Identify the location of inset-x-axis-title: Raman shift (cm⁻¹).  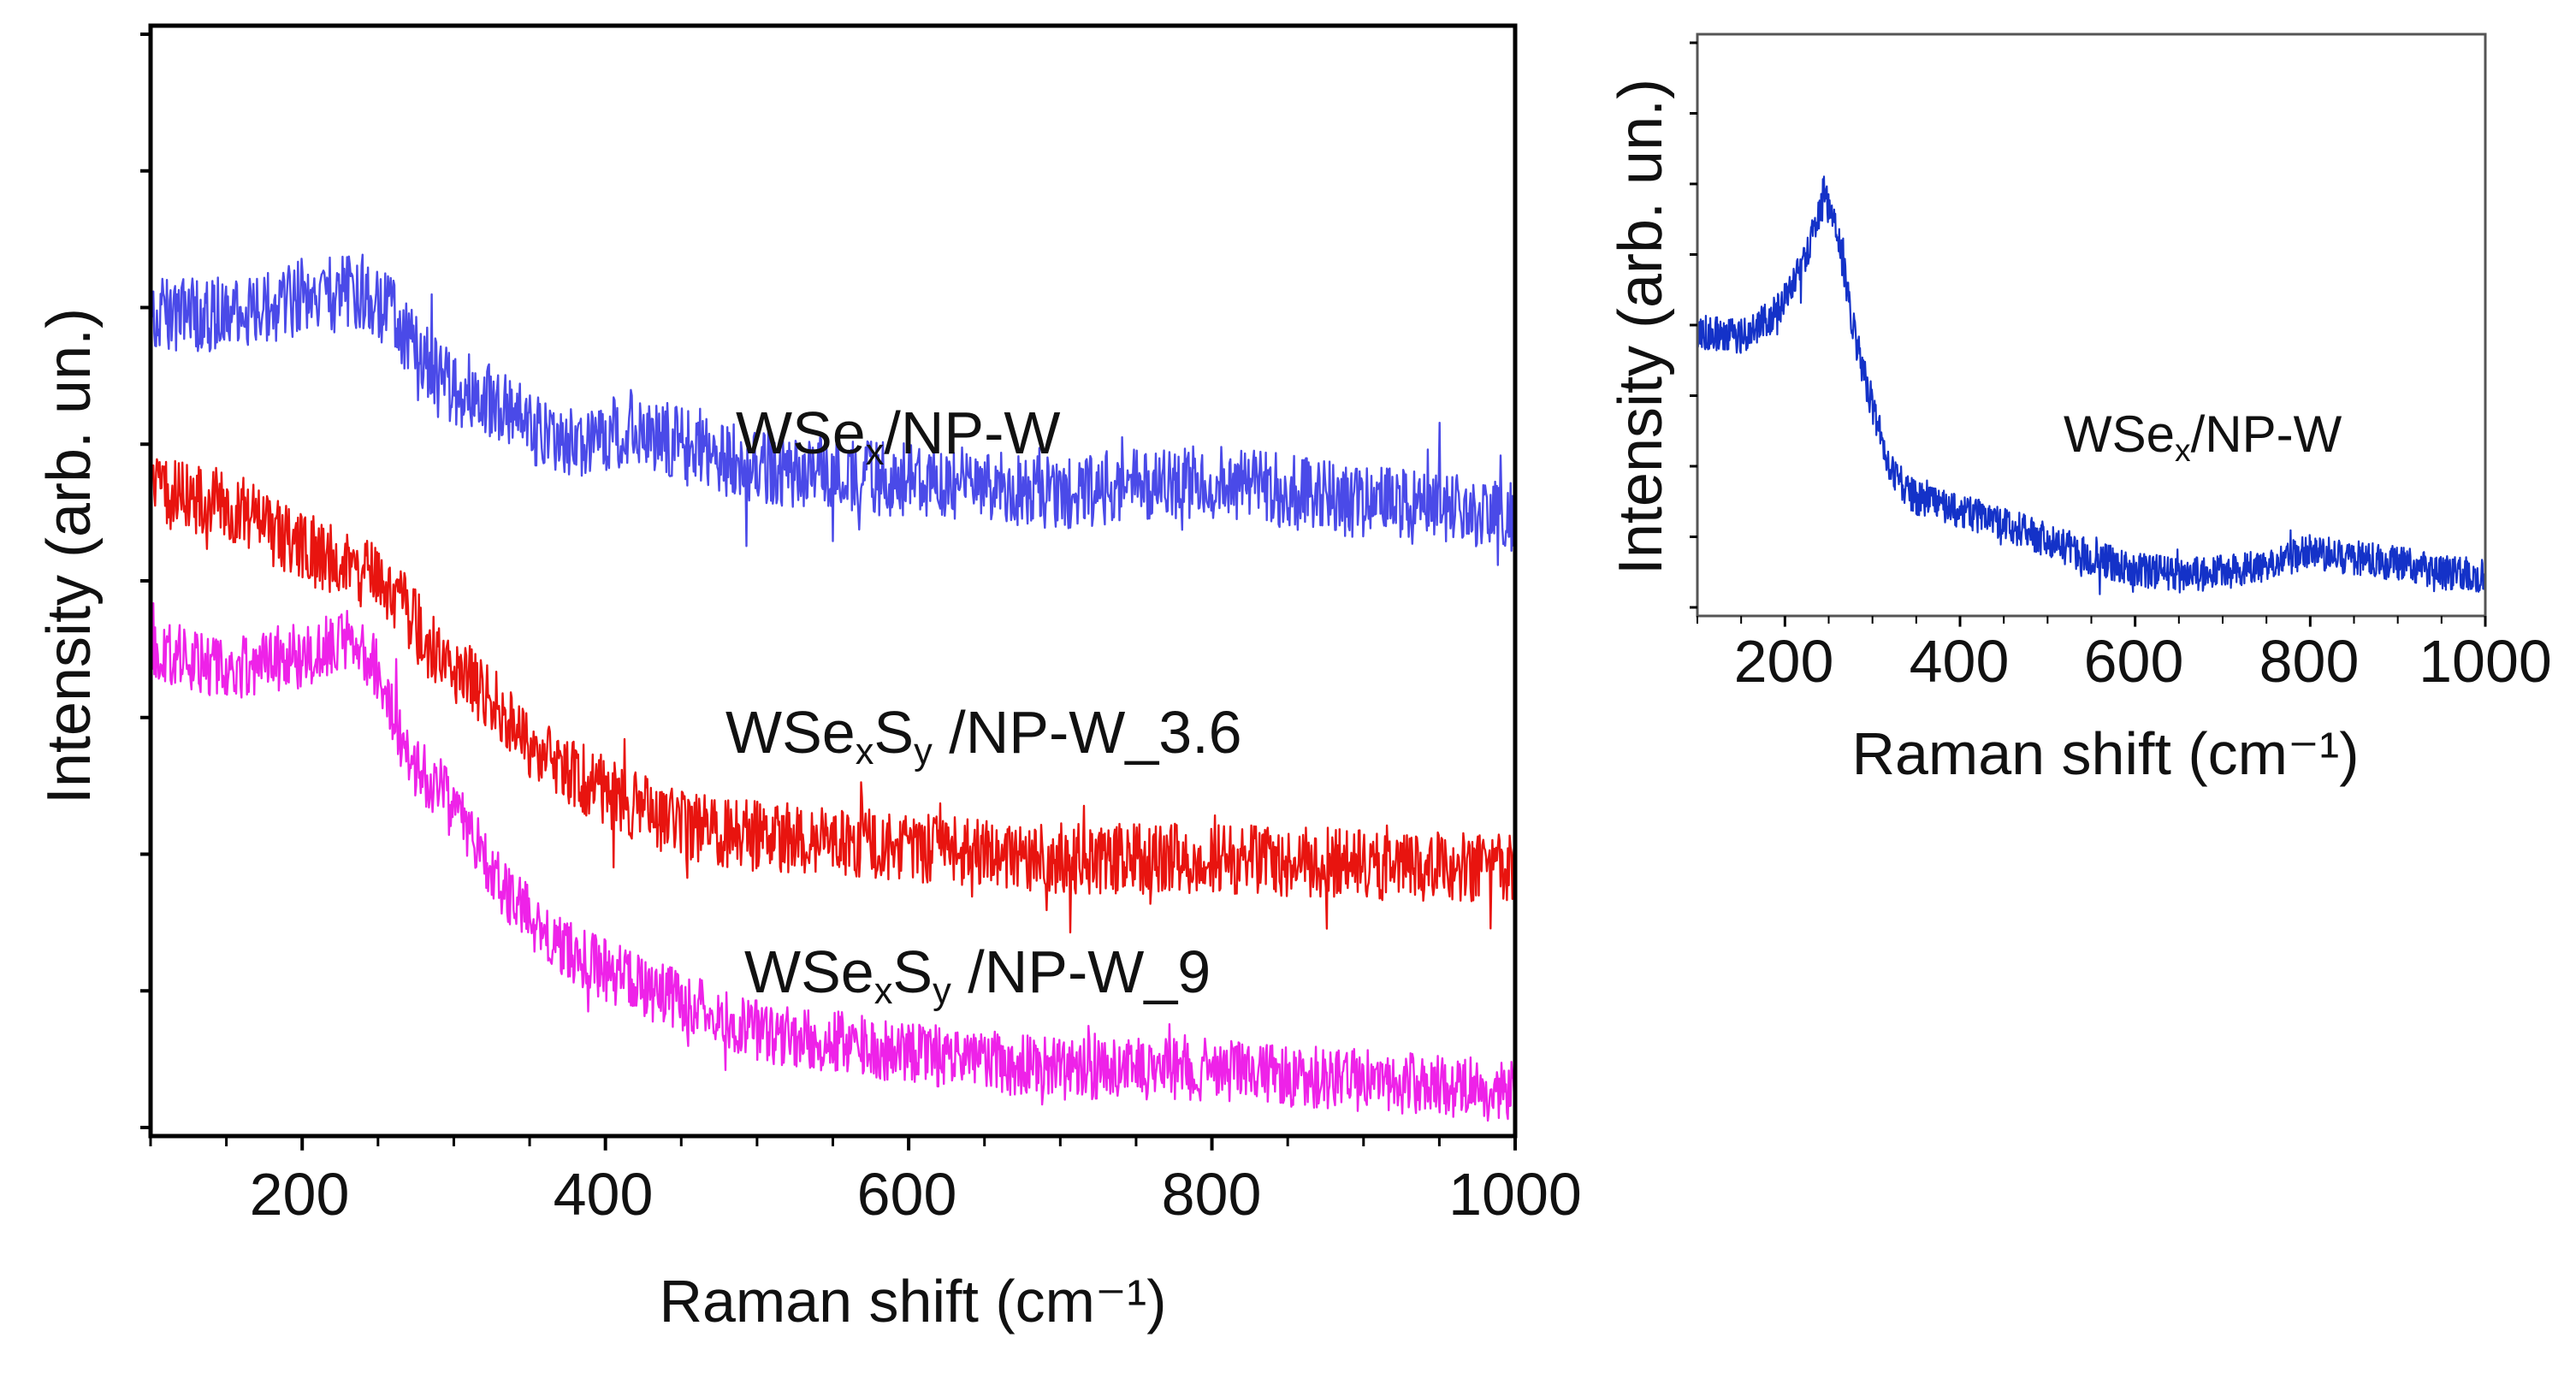
(2105, 753).